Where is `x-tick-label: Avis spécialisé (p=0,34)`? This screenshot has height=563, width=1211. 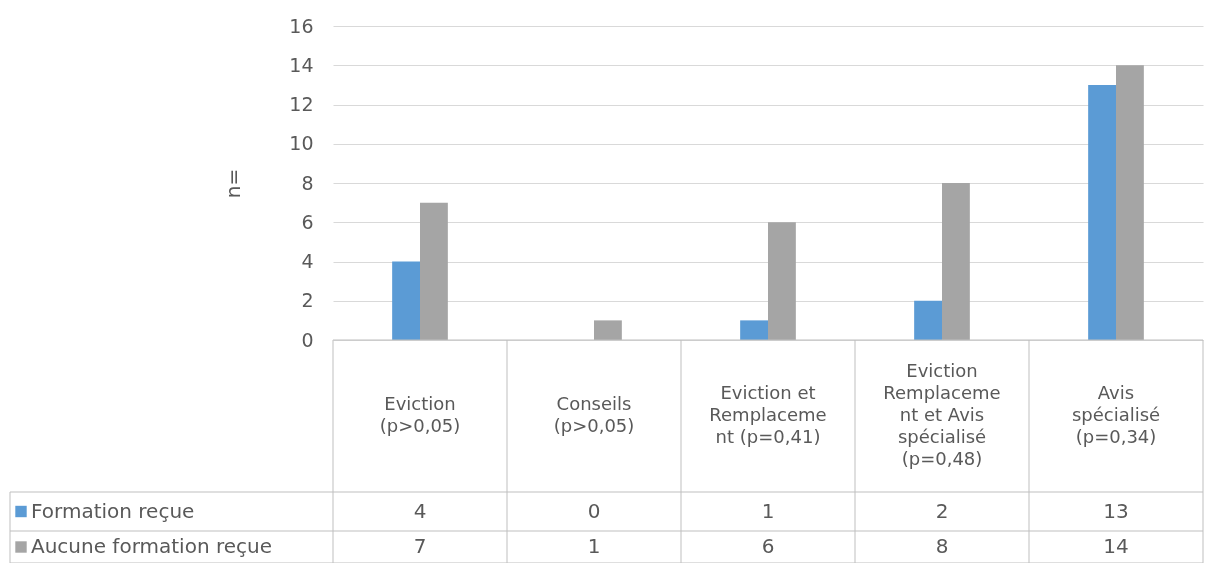
x-tick-label: Avis spécialisé (p=0,34) is located at coordinates (1116, 414).